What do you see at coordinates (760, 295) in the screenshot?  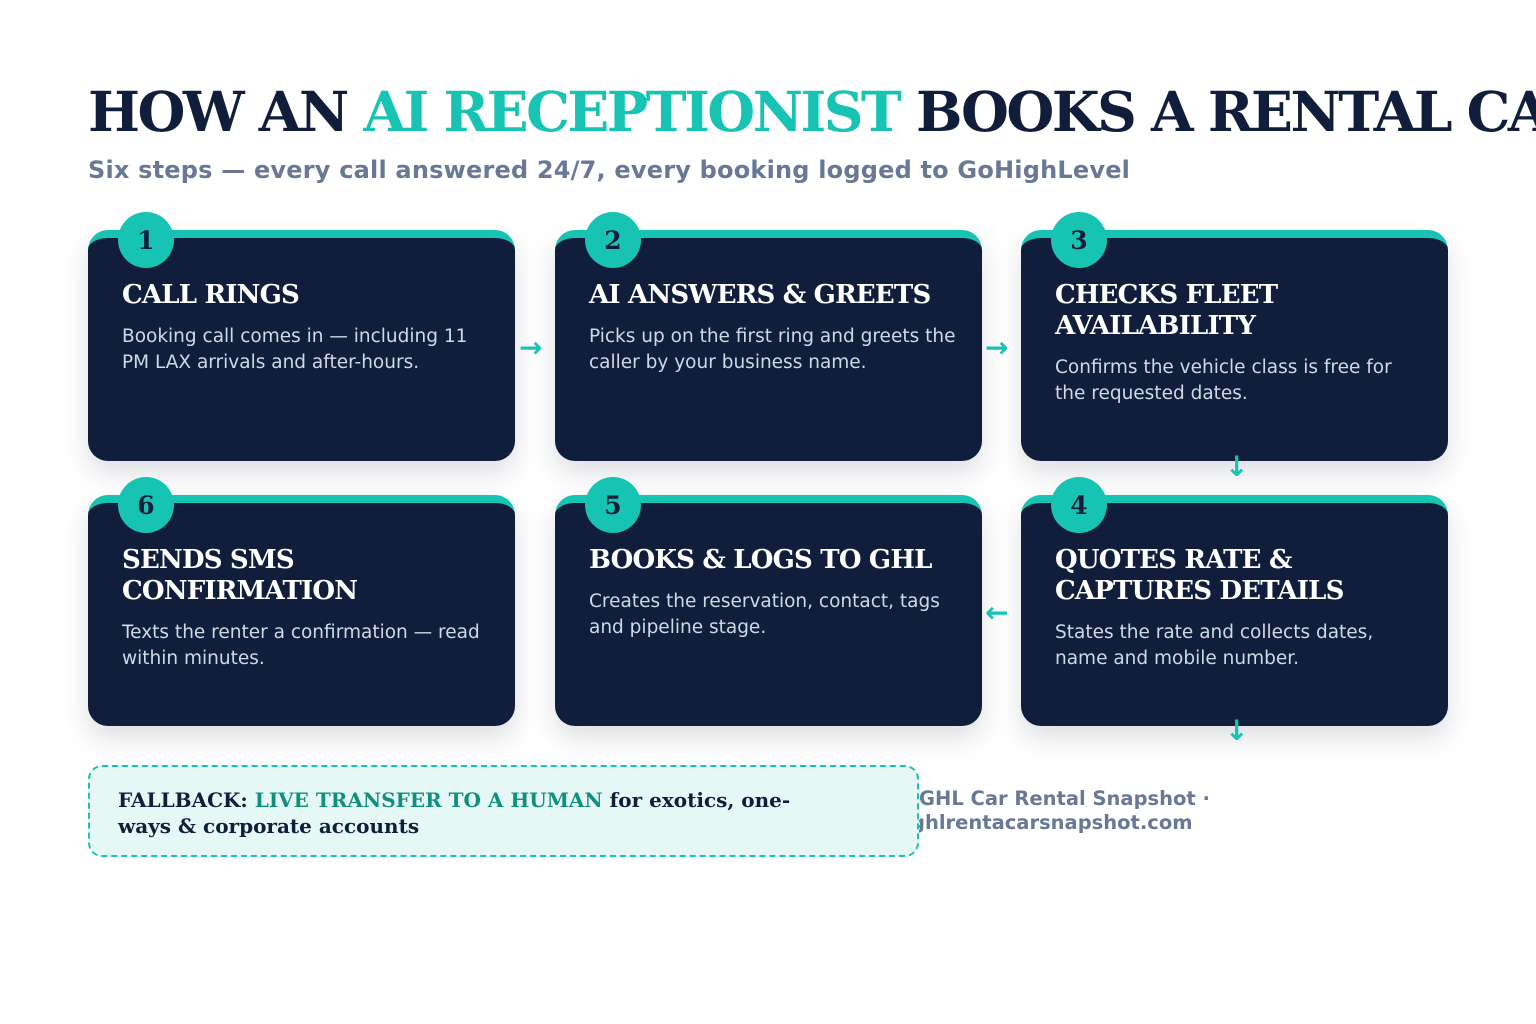 I see `step-title: AI ANSWERS & GREETS` at bounding box center [760, 295].